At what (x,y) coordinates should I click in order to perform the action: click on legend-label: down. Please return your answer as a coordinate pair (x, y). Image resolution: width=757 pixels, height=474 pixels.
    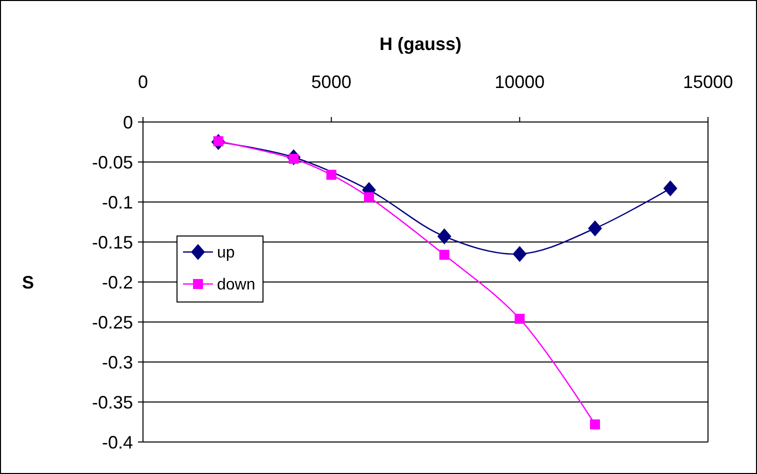
    Looking at the image, I should click on (236, 285).